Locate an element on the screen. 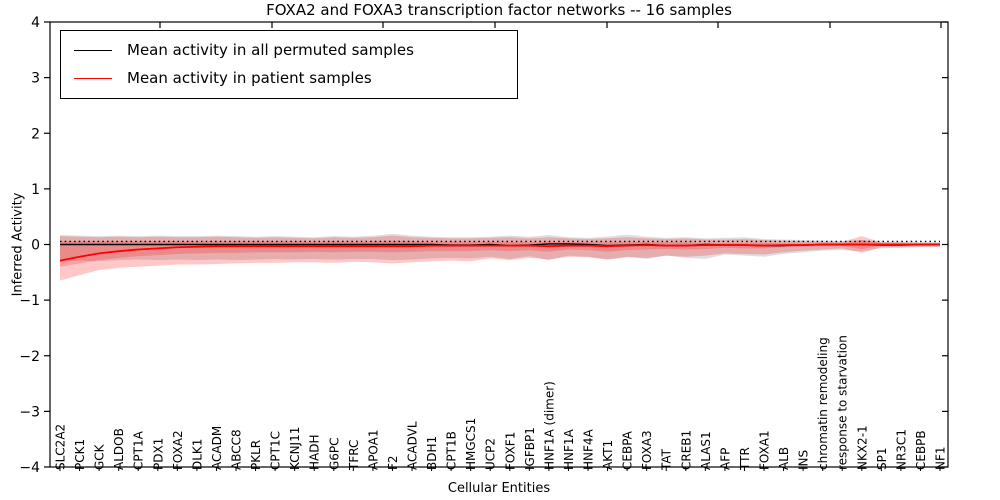 The width and height of the screenshot is (1000, 500). x-tick-label: TFRC is located at coordinates (354, 455).